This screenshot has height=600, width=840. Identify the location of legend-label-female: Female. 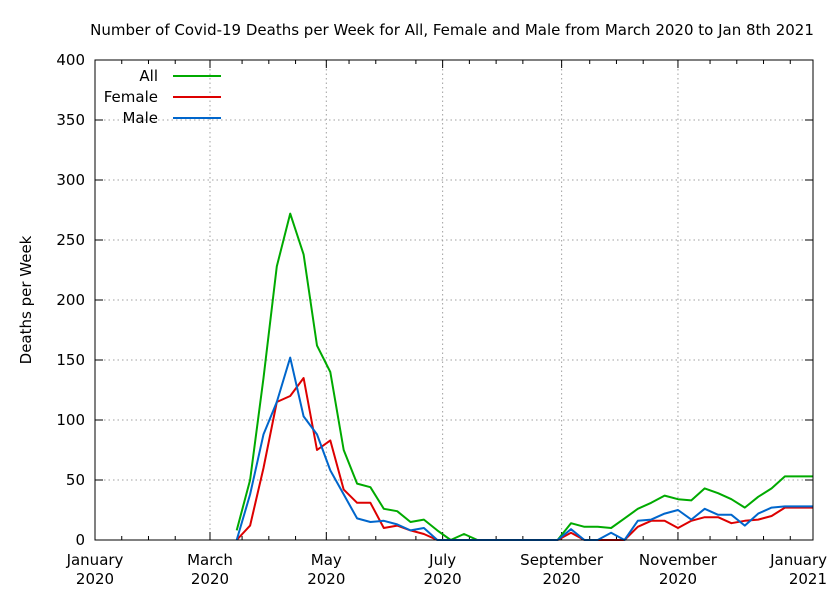
(131, 97).